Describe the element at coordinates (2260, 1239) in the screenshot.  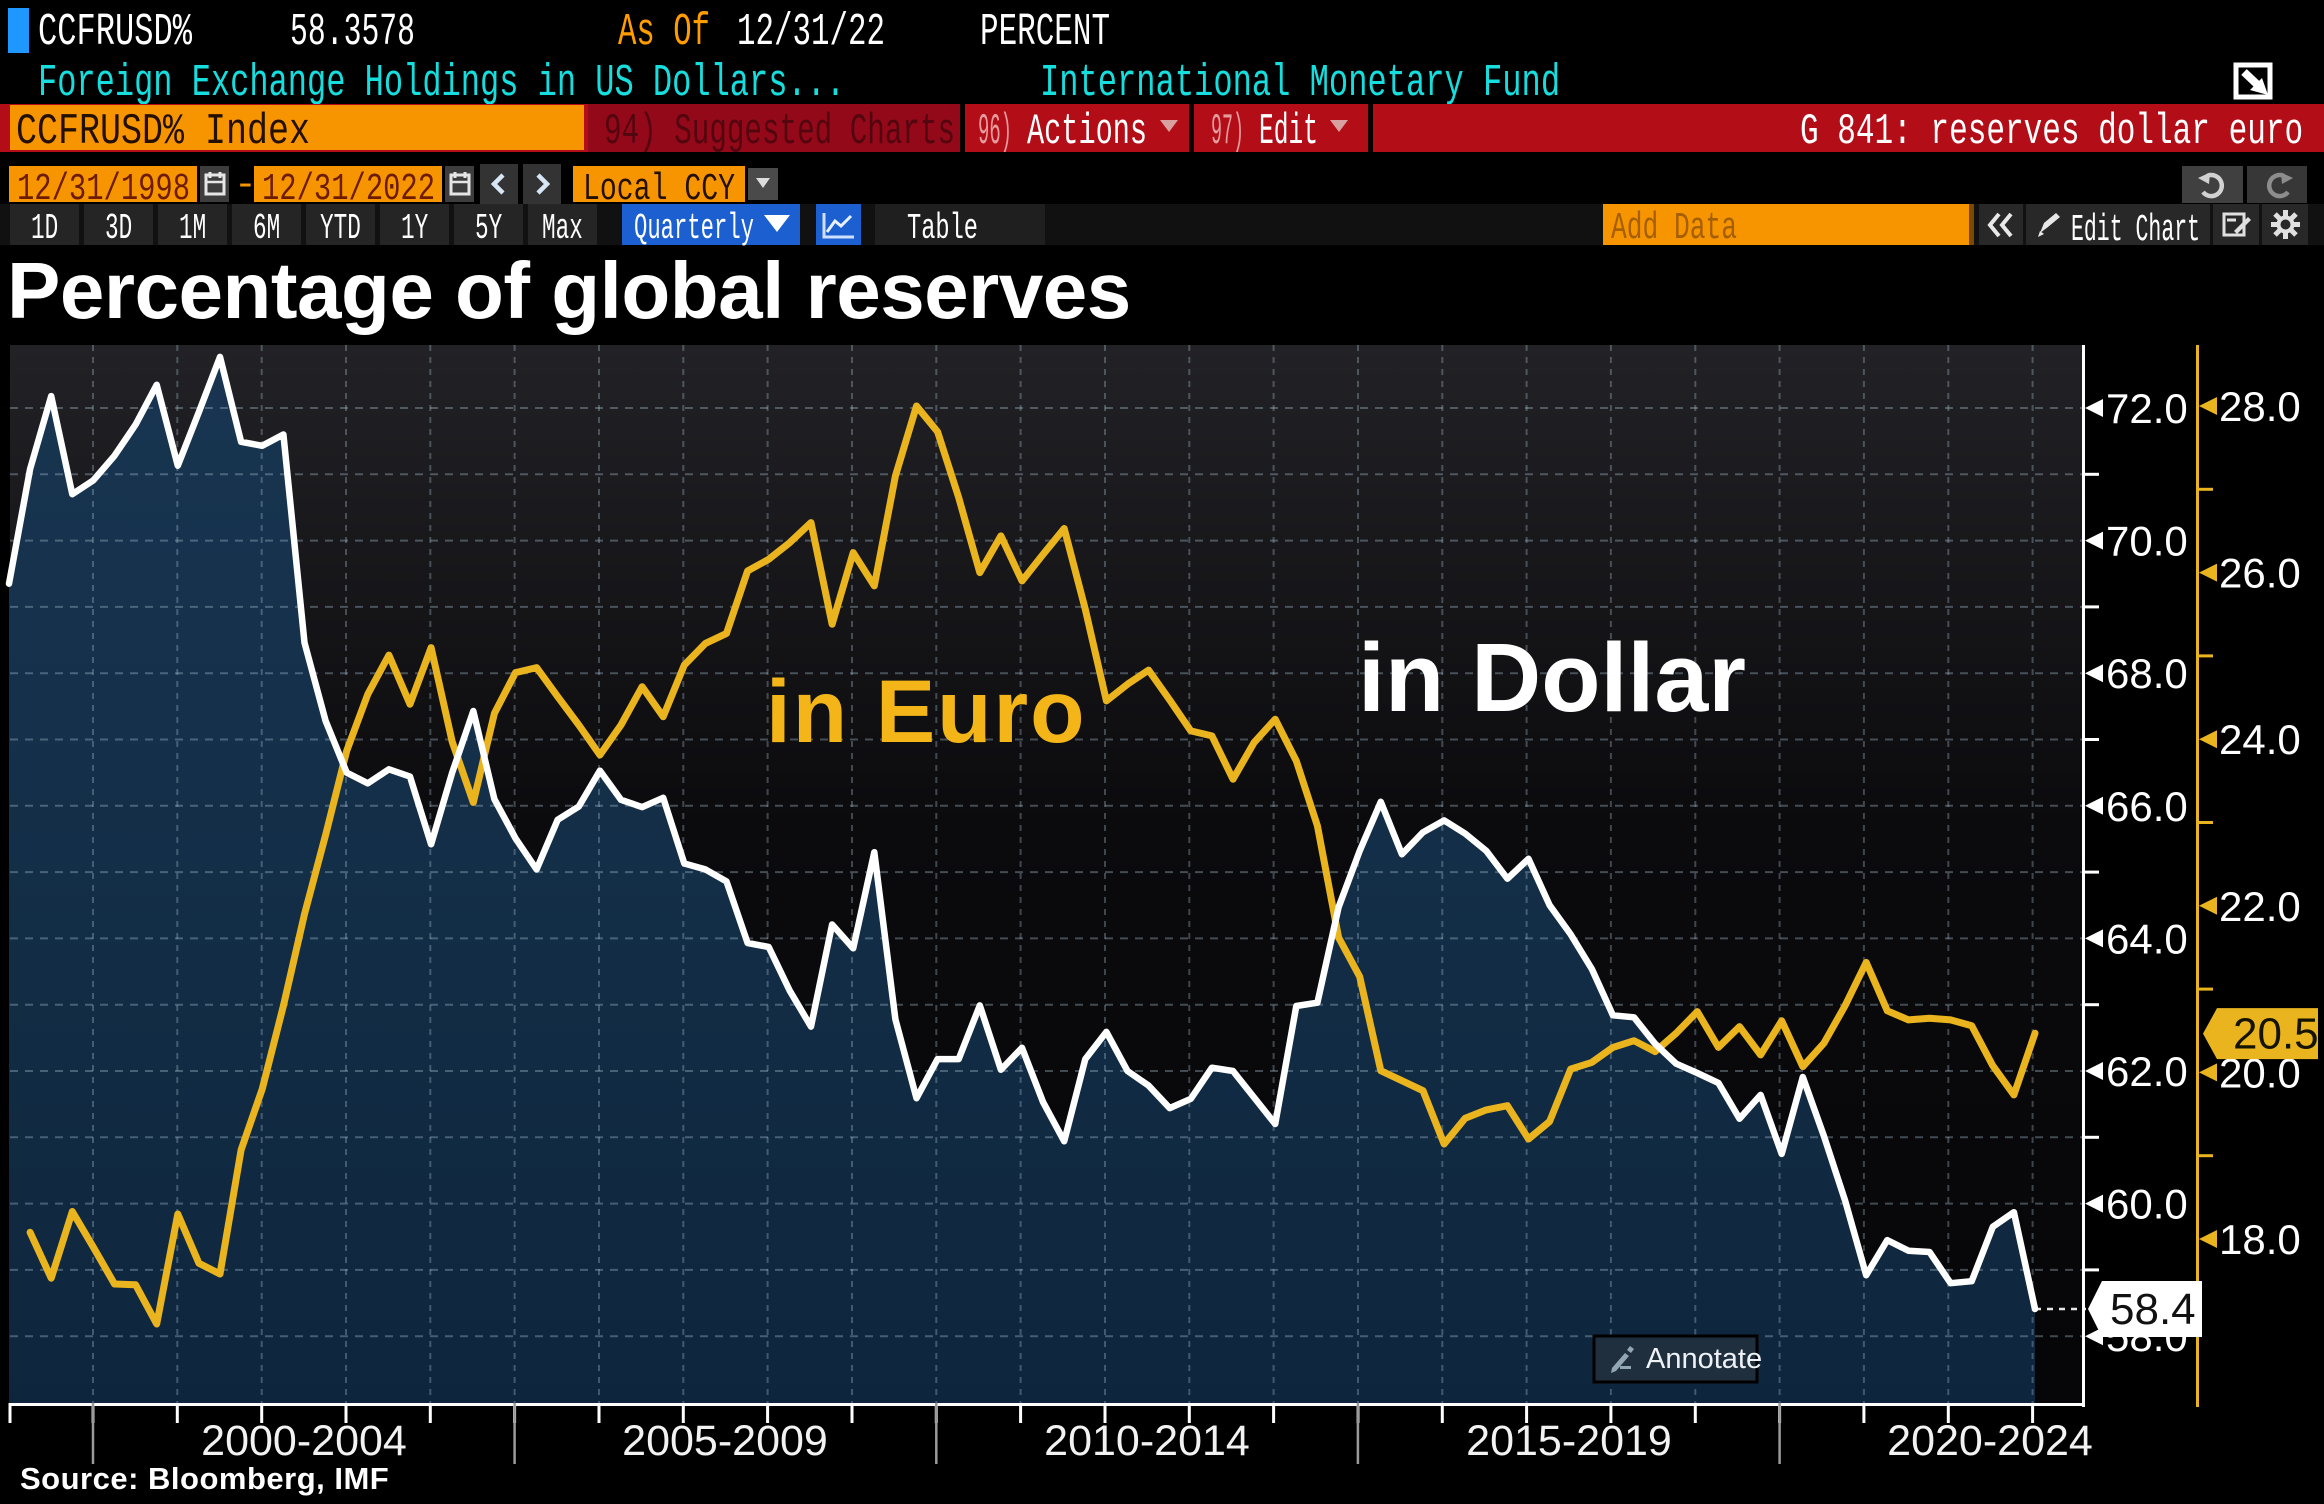
I see `svg-text: 18.0` at that location.